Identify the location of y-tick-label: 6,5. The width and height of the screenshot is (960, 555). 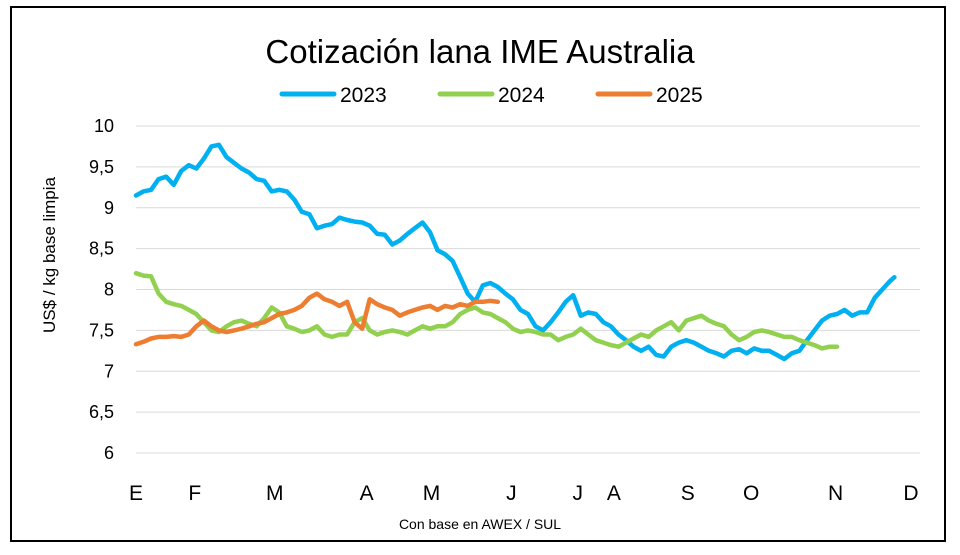
(101, 412).